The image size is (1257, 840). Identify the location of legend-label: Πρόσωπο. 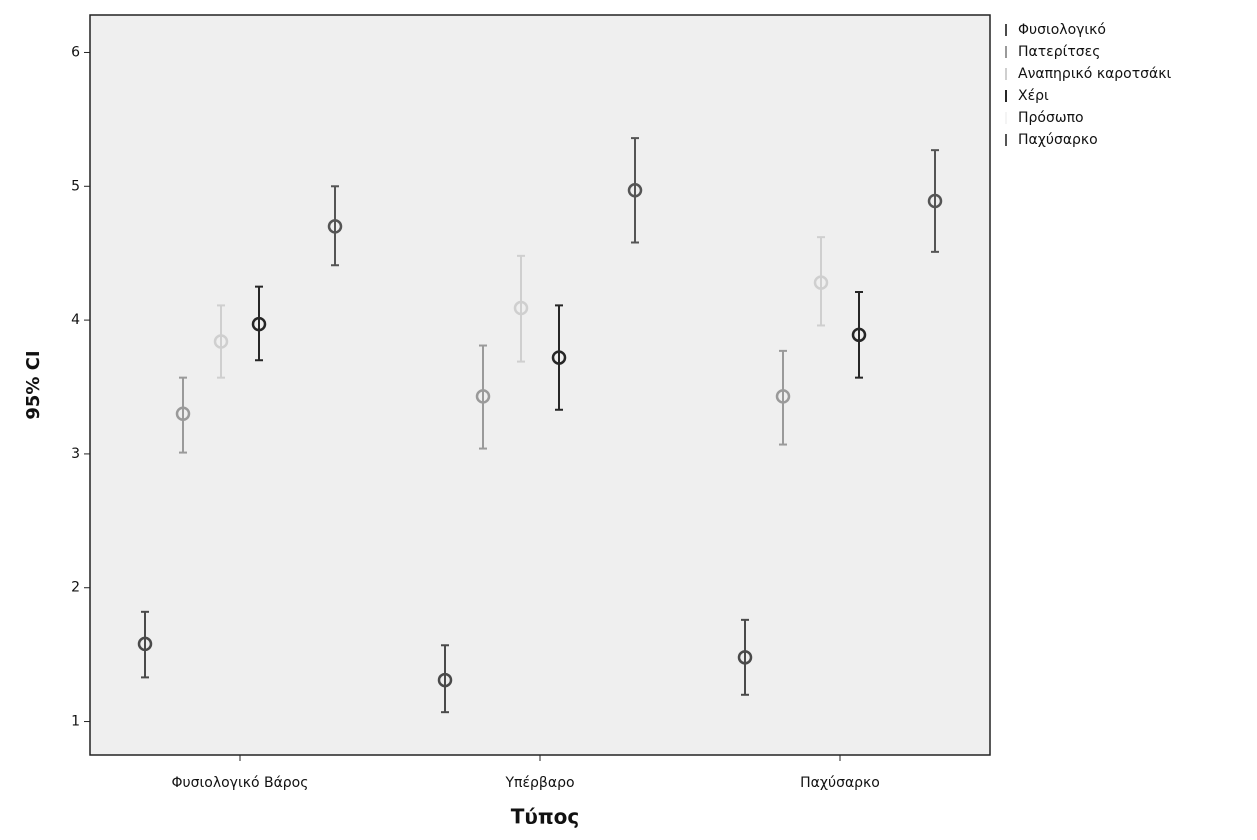
(1051, 118).